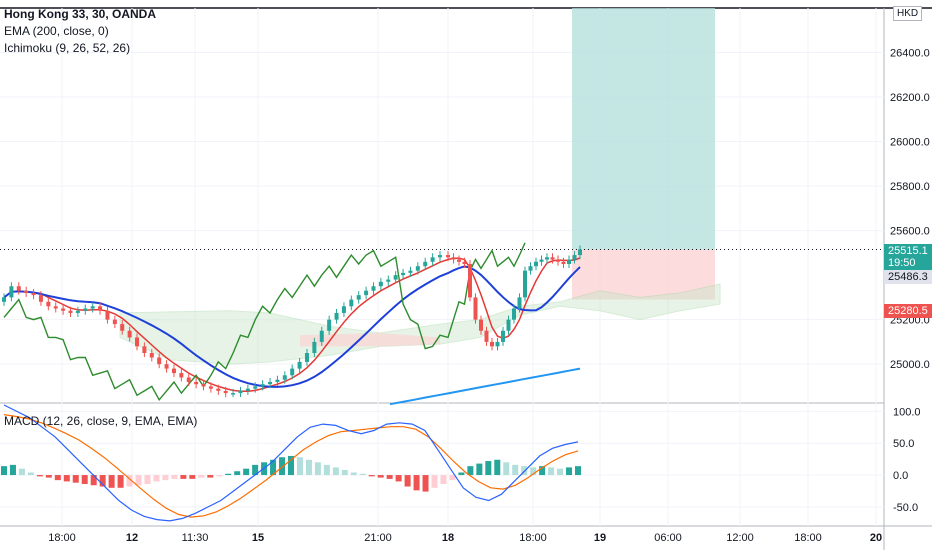 The image size is (932, 550). What do you see at coordinates (910, 143) in the screenshot?
I see `price-tick: 26000.0` at bounding box center [910, 143].